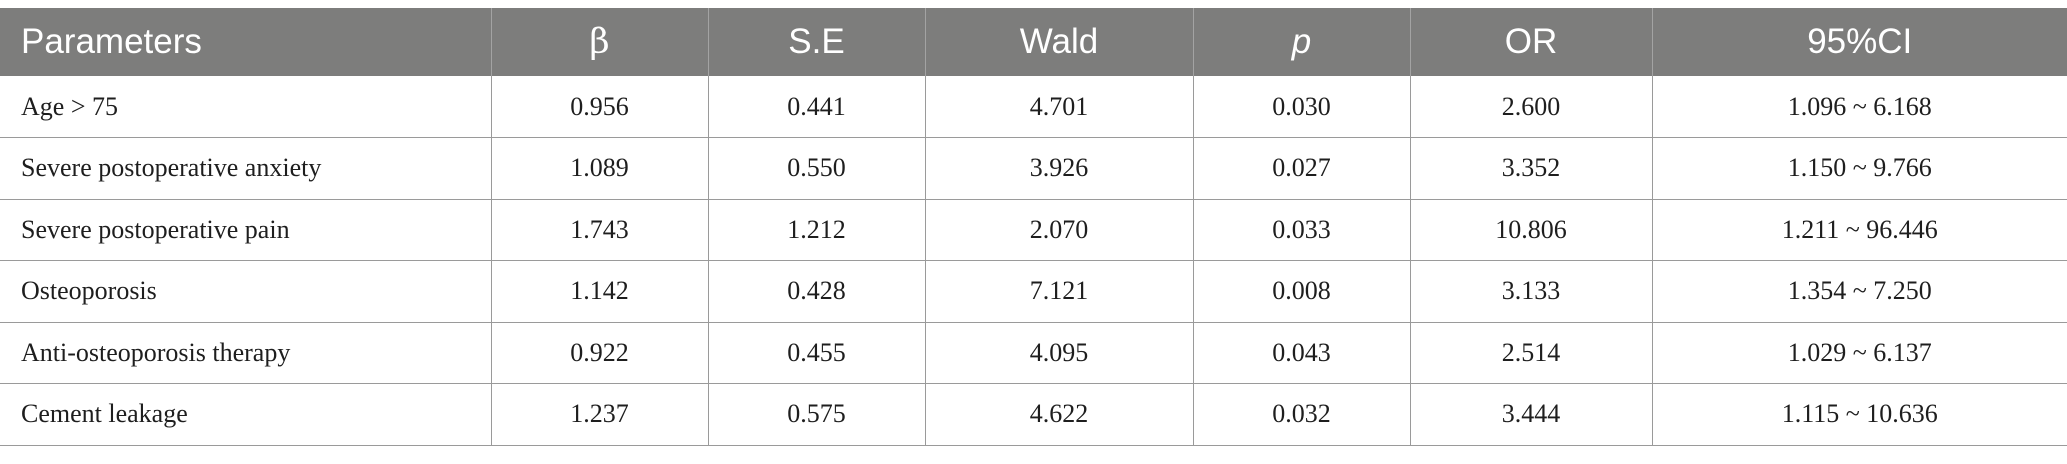 The image size is (2067, 464). What do you see at coordinates (1859, 107) in the screenshot?
I see `cell-ci: 1.096 ~ 6.168` at bounding box center [1859, 107].